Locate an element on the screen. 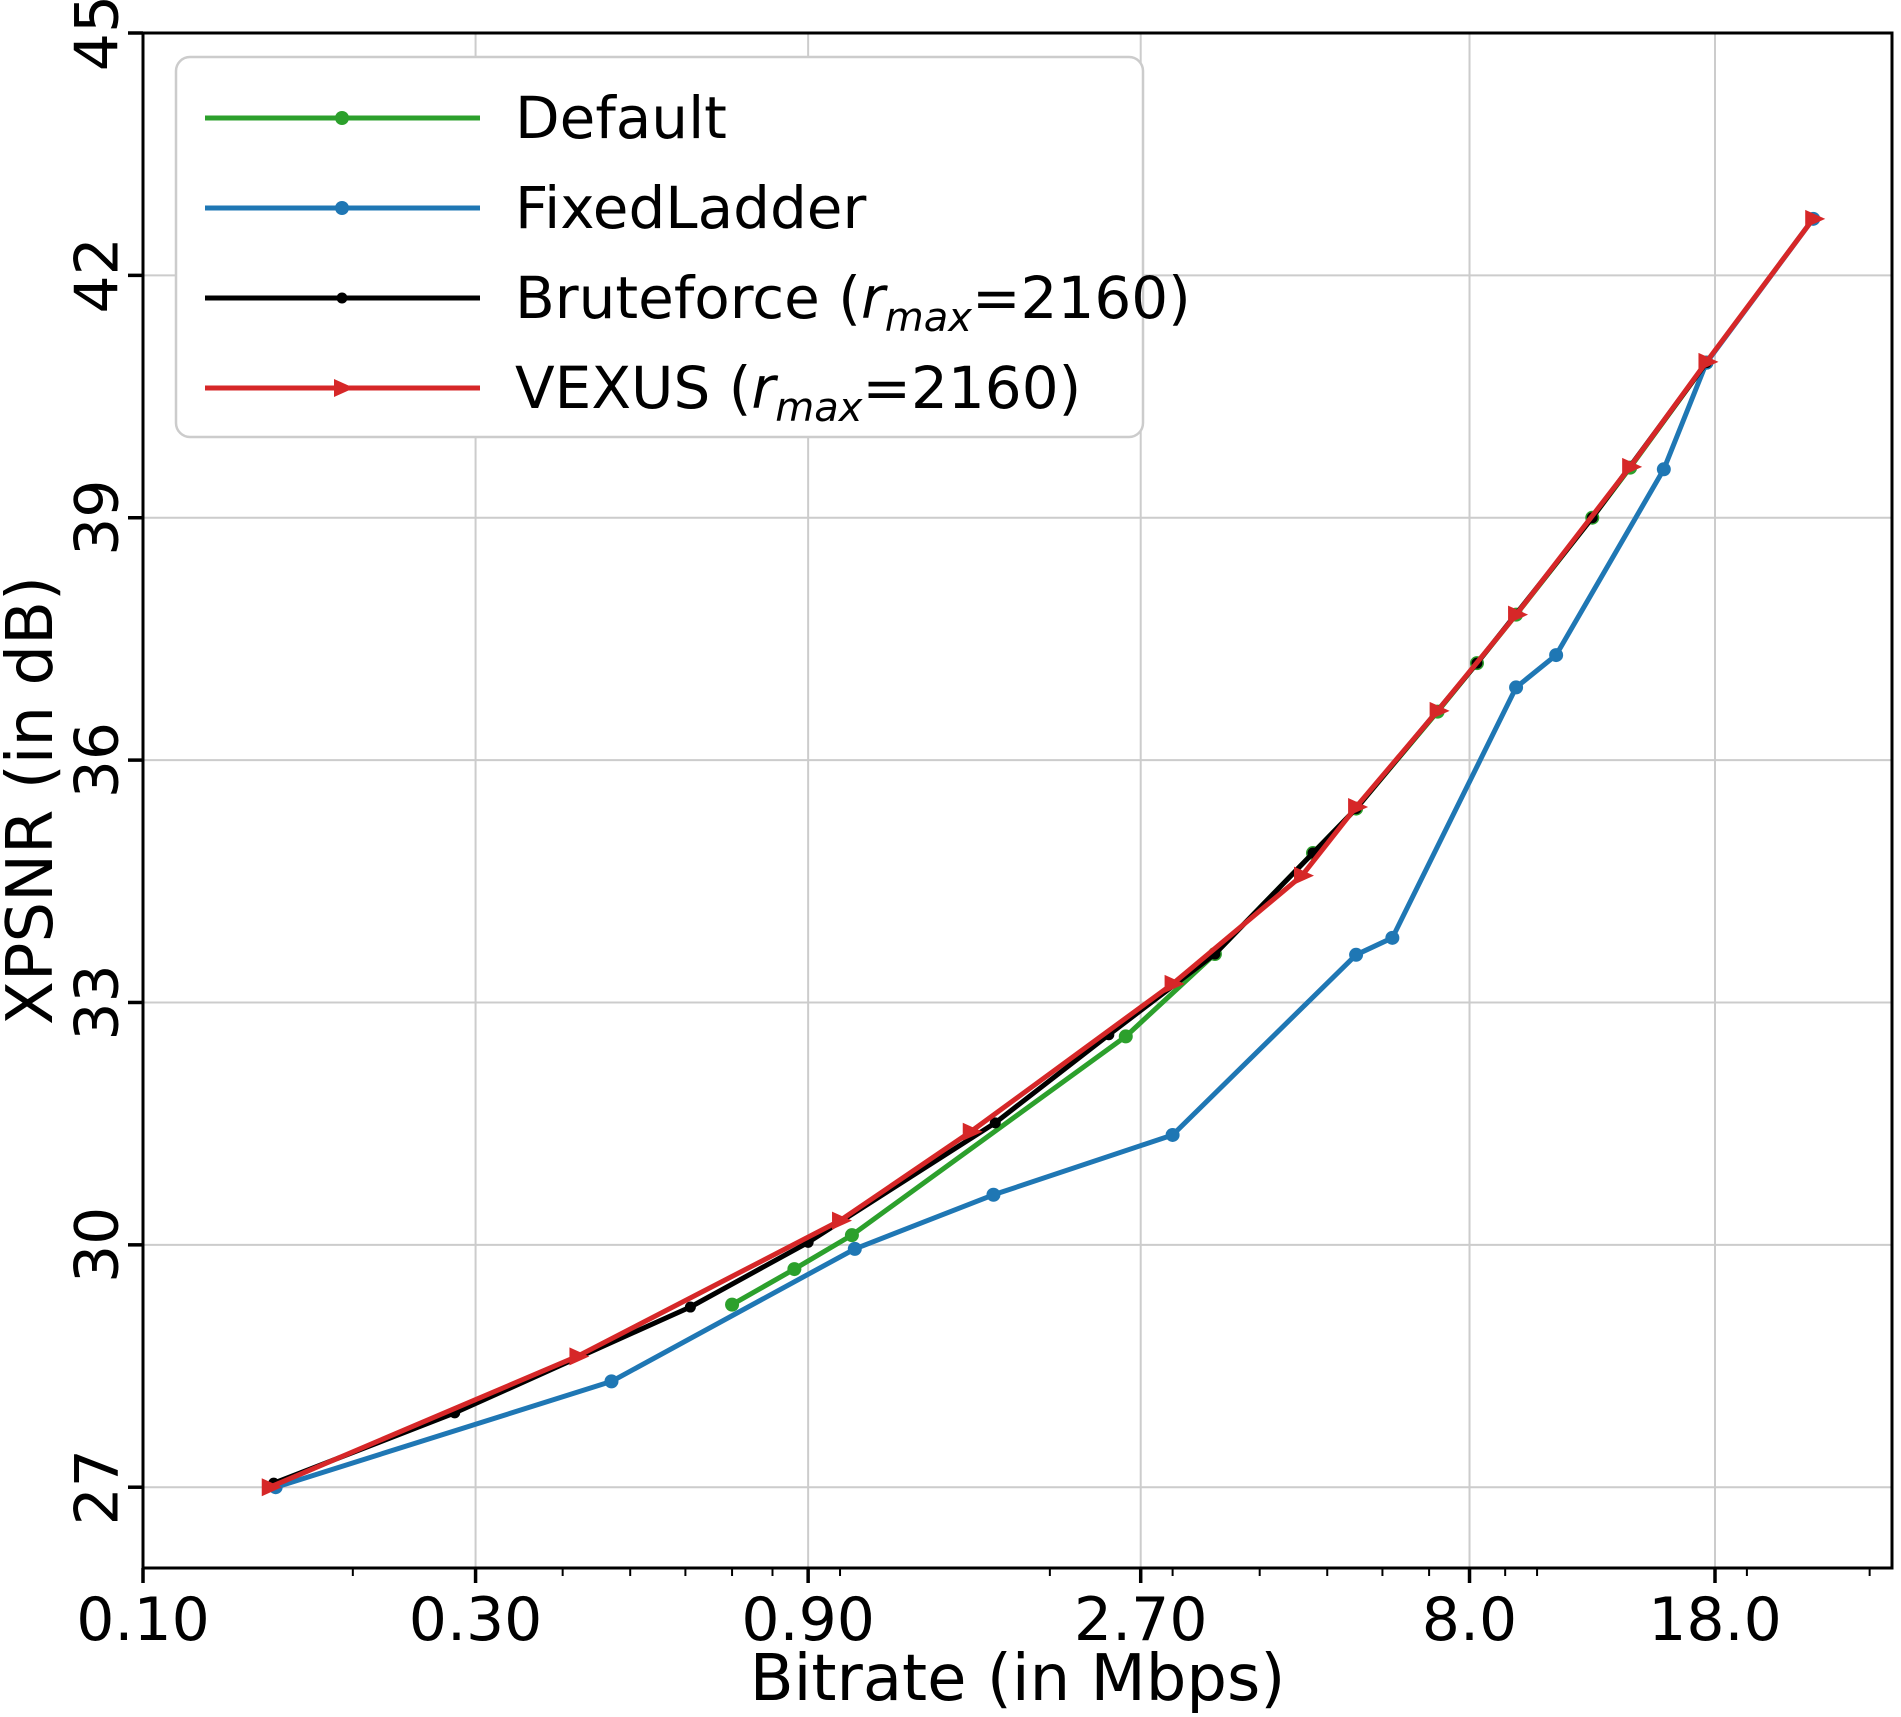 Image resolution: width=1901 pixels, height=1717 pixels. legend-item-vexus-r-max: VEXUS (rmax=2160) is located at coordinates (643, 392).